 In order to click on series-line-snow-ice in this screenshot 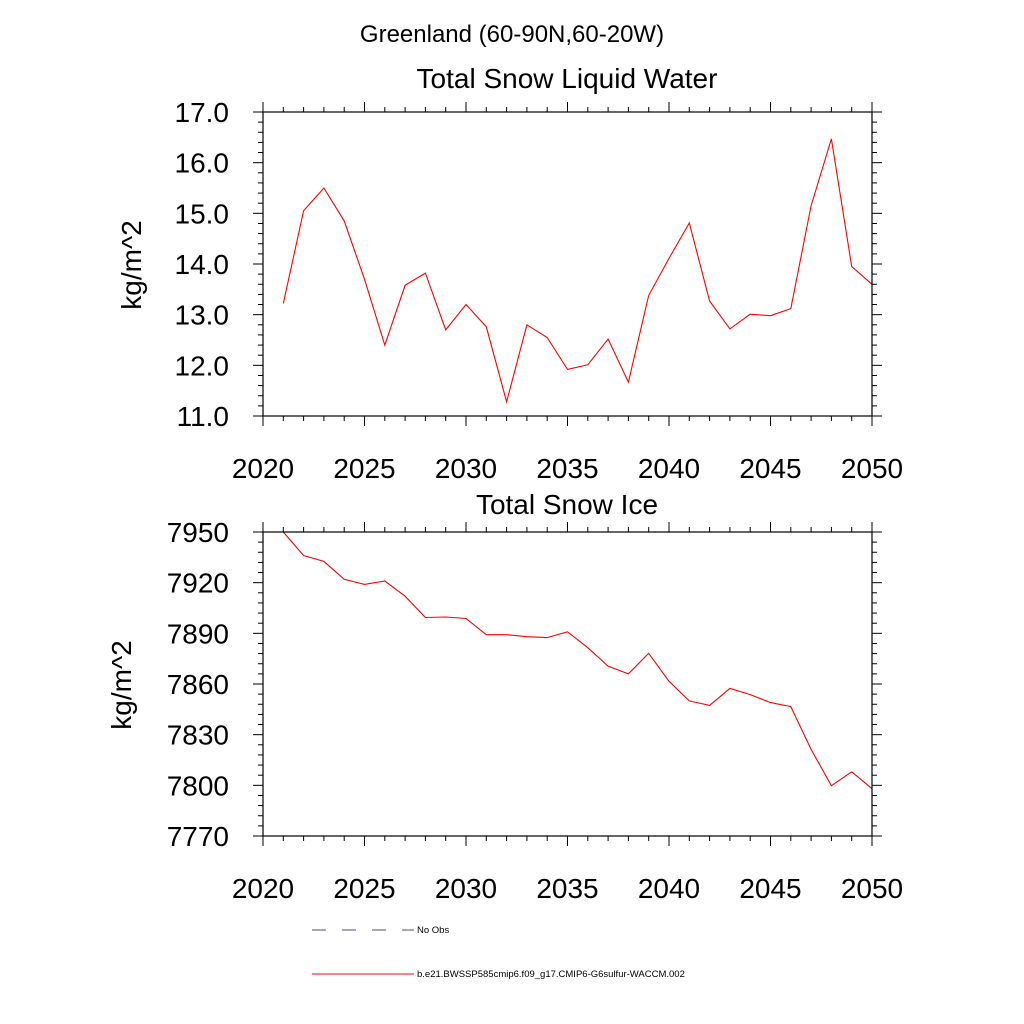, I will do `click(577, 660)`.